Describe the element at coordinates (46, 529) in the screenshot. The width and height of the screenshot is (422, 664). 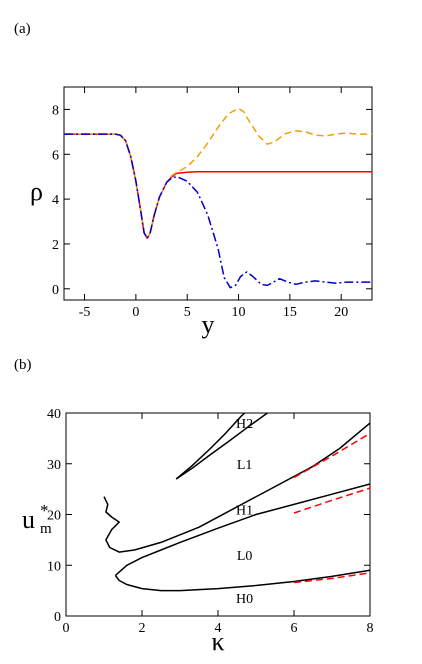
I see `panel-b-ylabel-sub: m` at that location.